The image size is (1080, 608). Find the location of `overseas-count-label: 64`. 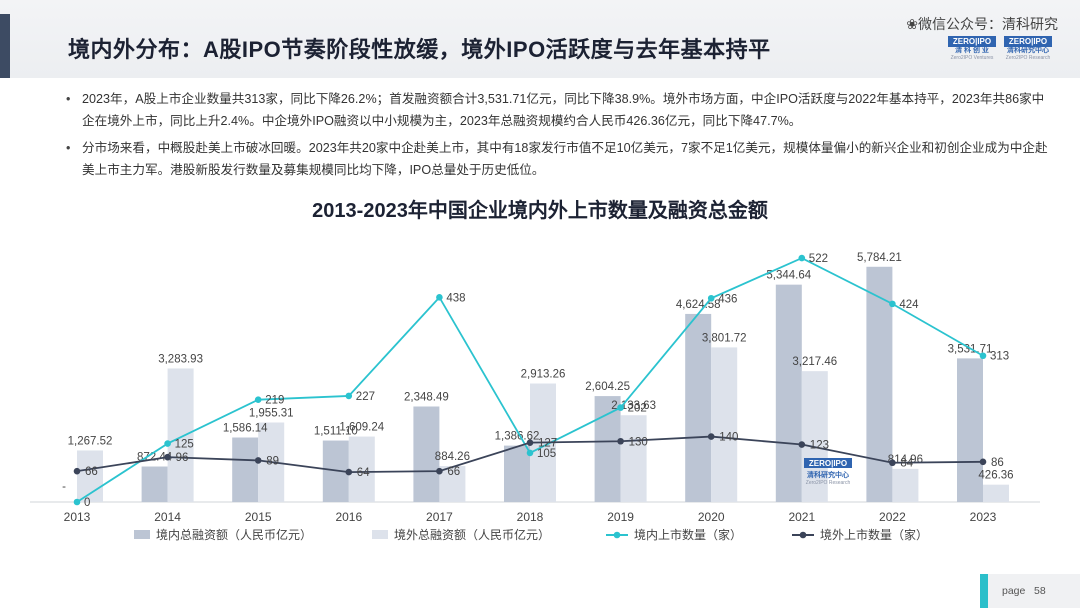

overseas-count-label: 64 is located at coordinates (363, 473).